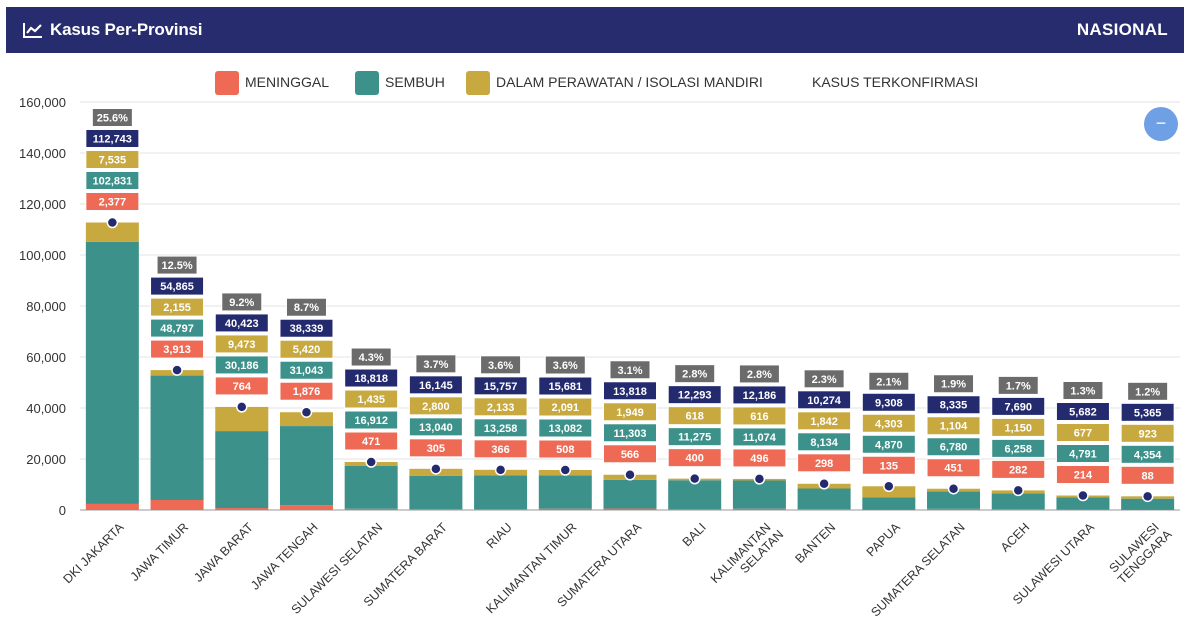  What do you see at coordinates (499, 535) in the screenshot?
I see `svg-text: RIAU` at bounding box center [499, 535].